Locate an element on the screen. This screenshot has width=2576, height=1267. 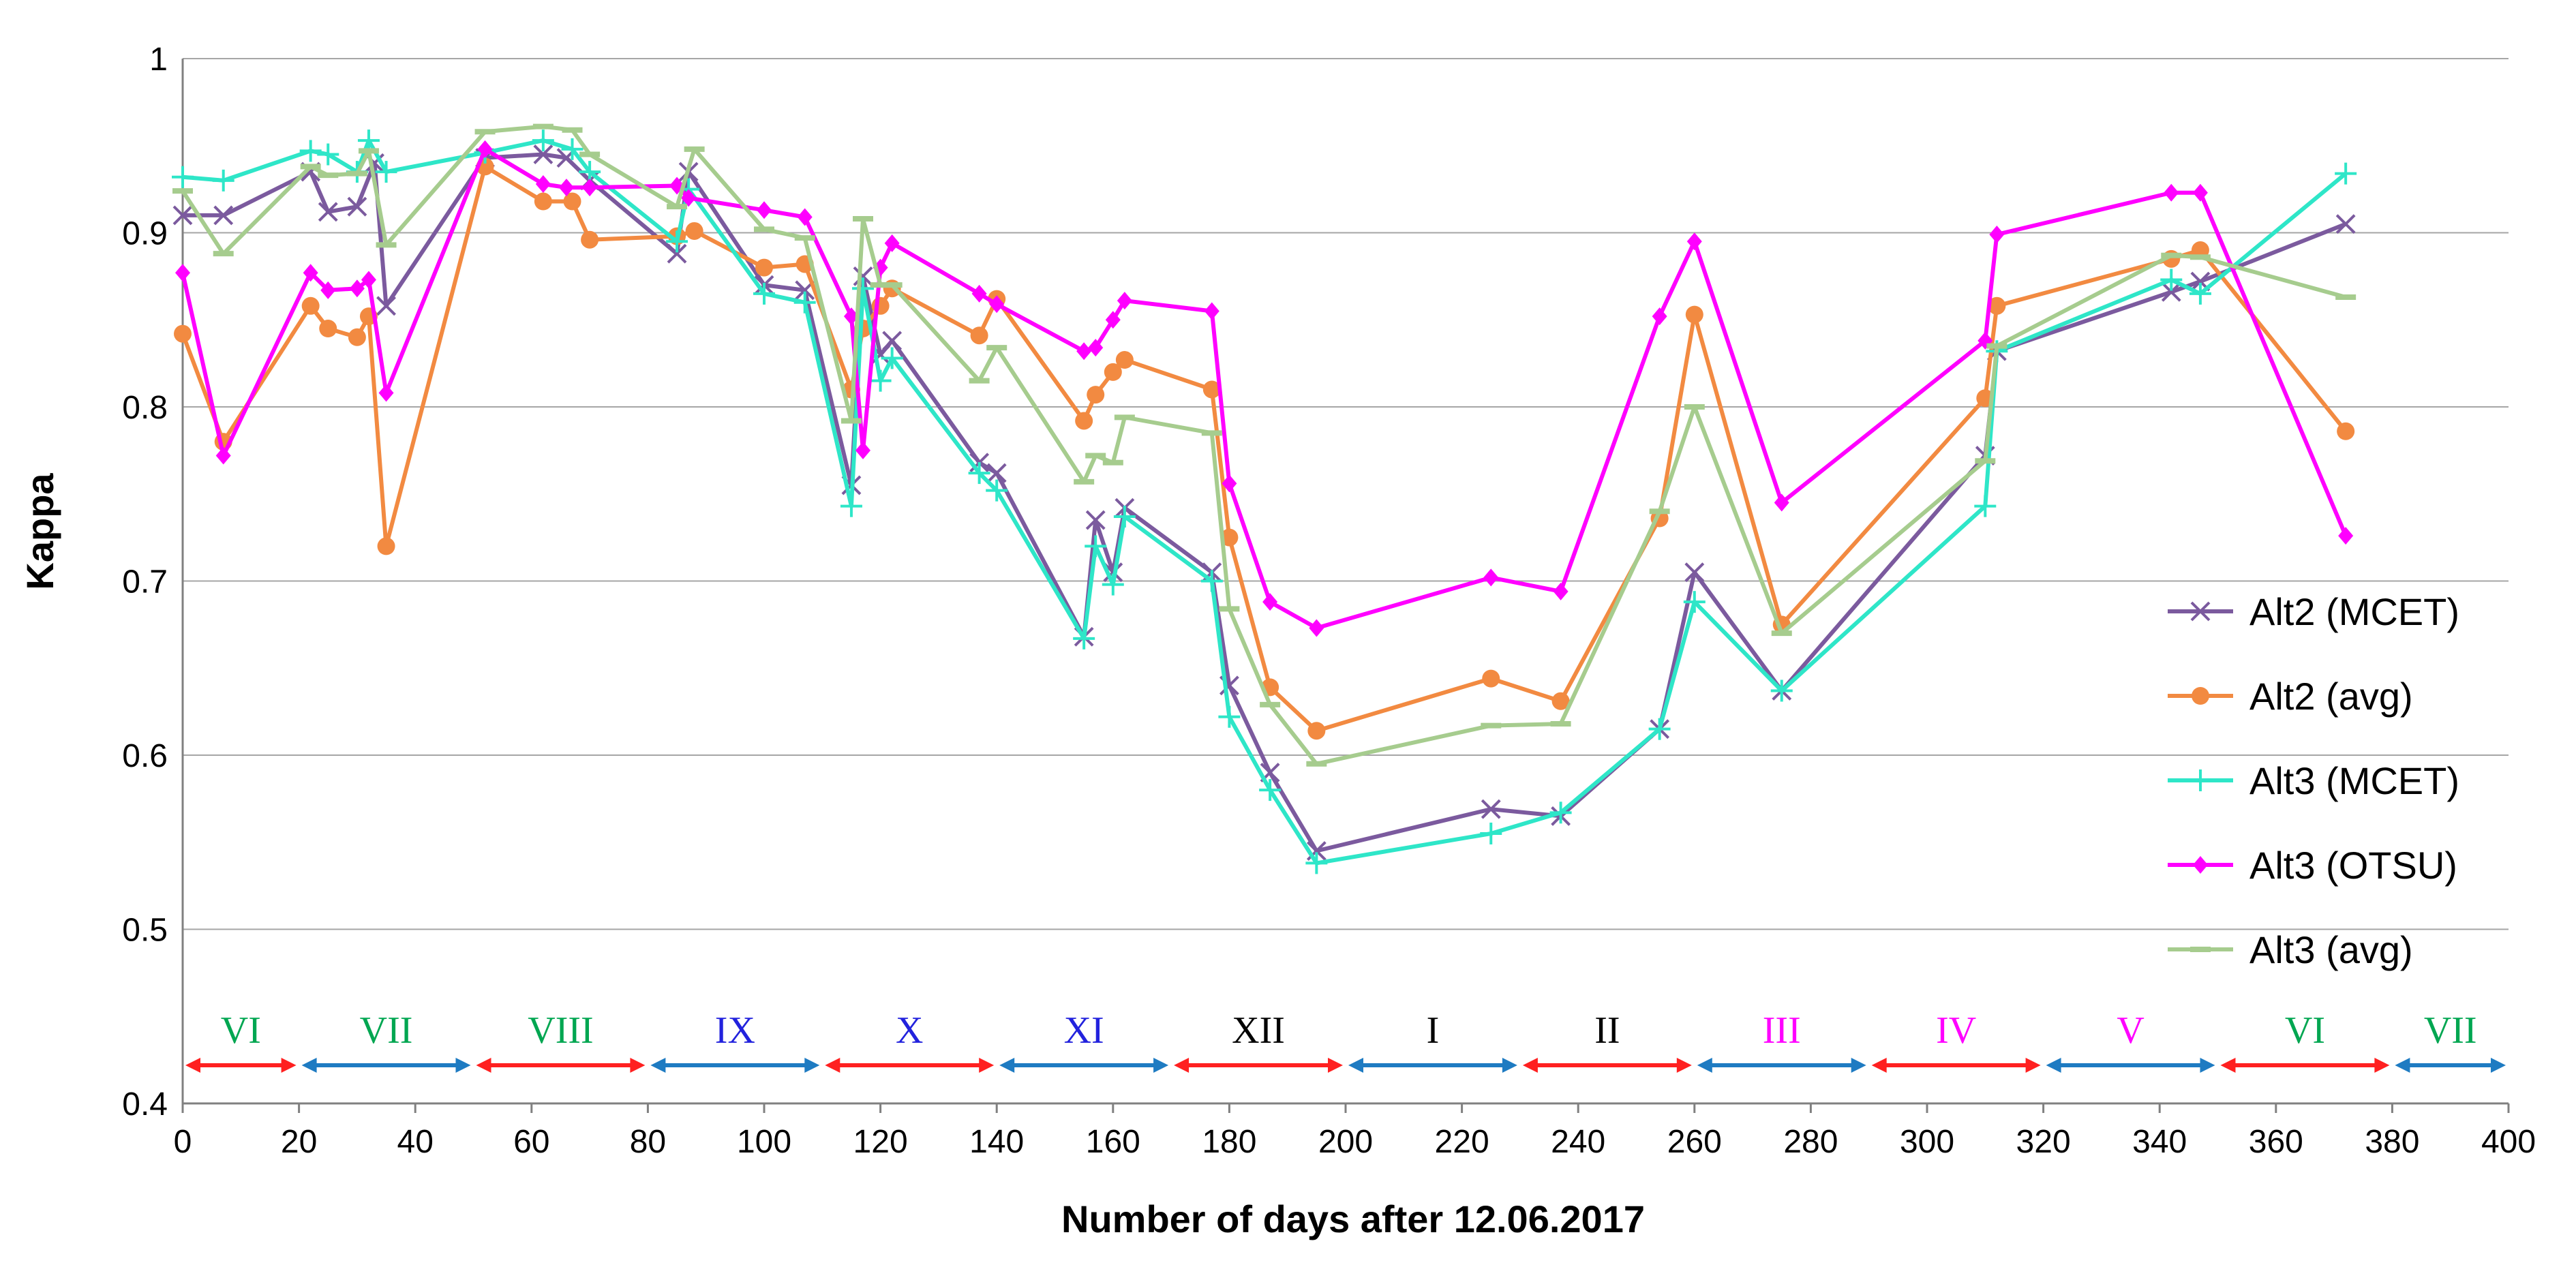
x-tick-label: 80 is located at coordinates (648, 1142).